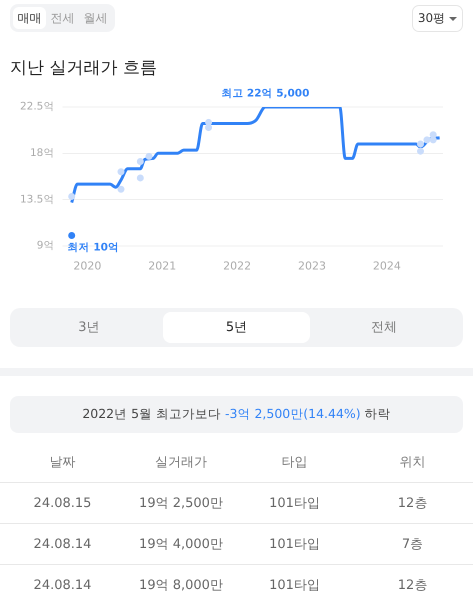 The image size is (473, 602). What do you see at coordinates (29, 18) in the screenshot?
I see `text: 매매` at bounding box center [29, 18].